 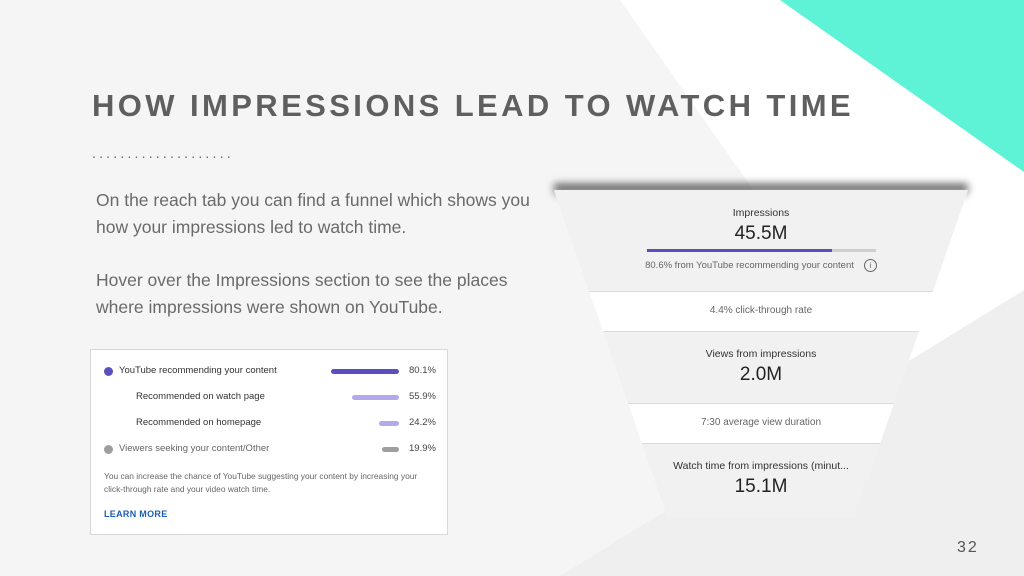 I want to click on breakdown-row: YouTube recommending your content 80.1%, so click(x=270, y=372).